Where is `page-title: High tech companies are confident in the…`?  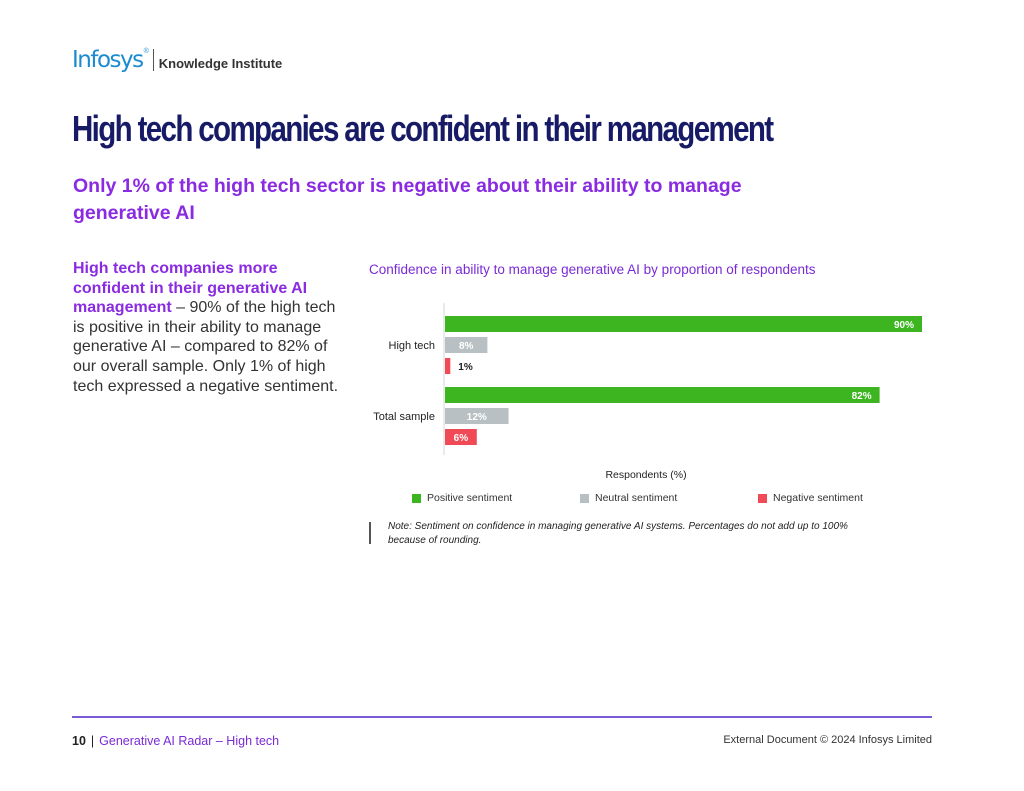 page-title: High tech companies are confident in the… is located at coordinates (423, 128).